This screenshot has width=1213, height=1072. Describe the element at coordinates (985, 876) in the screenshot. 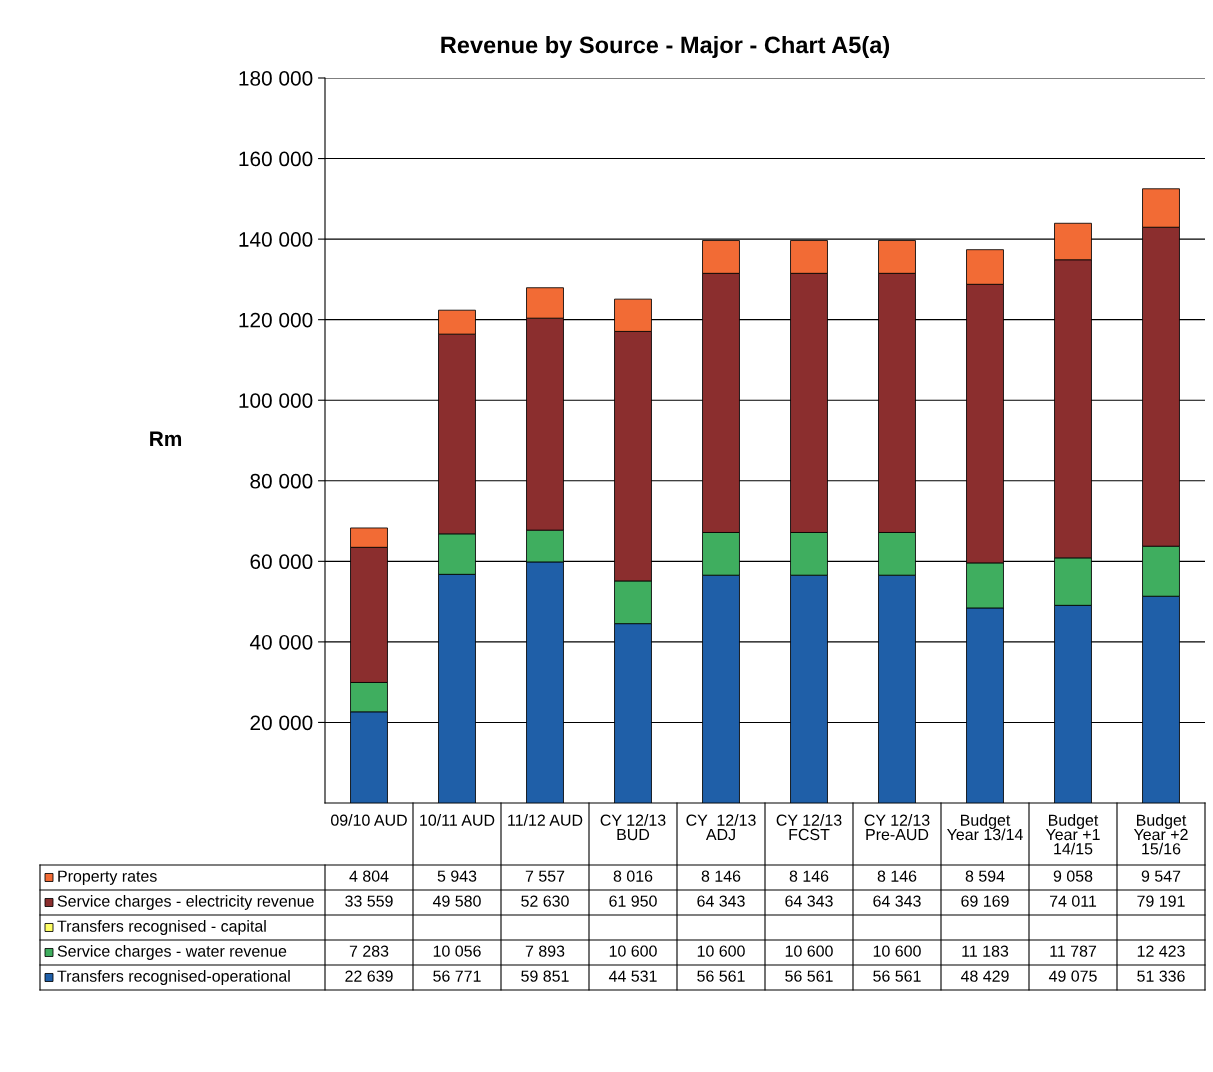

I see `data-label: 8 594` at that location.